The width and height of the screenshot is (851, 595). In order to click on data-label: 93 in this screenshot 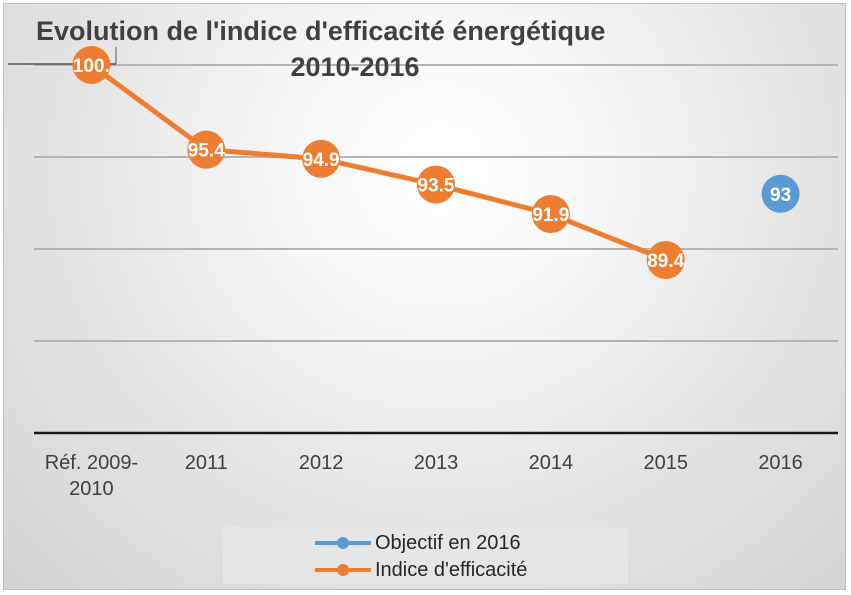, I will do `click(780, 195)`.